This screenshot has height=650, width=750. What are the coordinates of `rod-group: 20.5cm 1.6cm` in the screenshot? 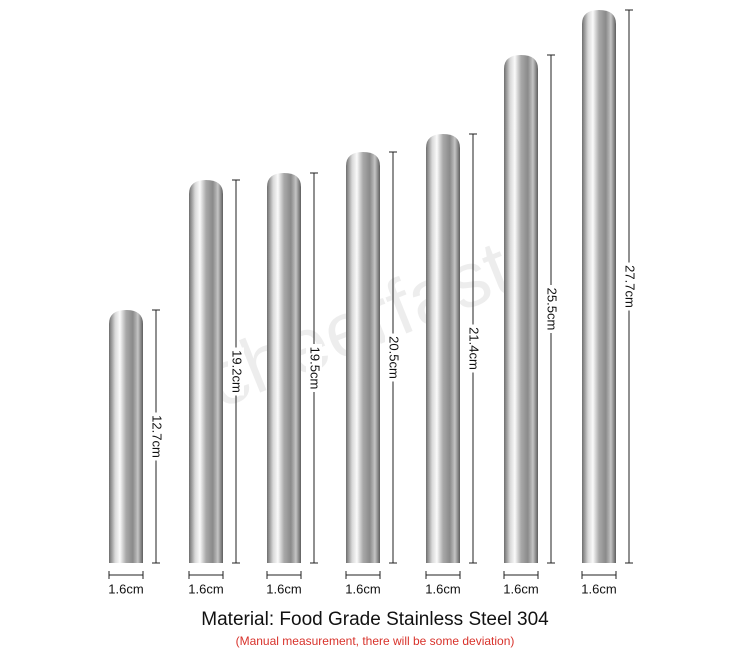 It's located at (373, 373).